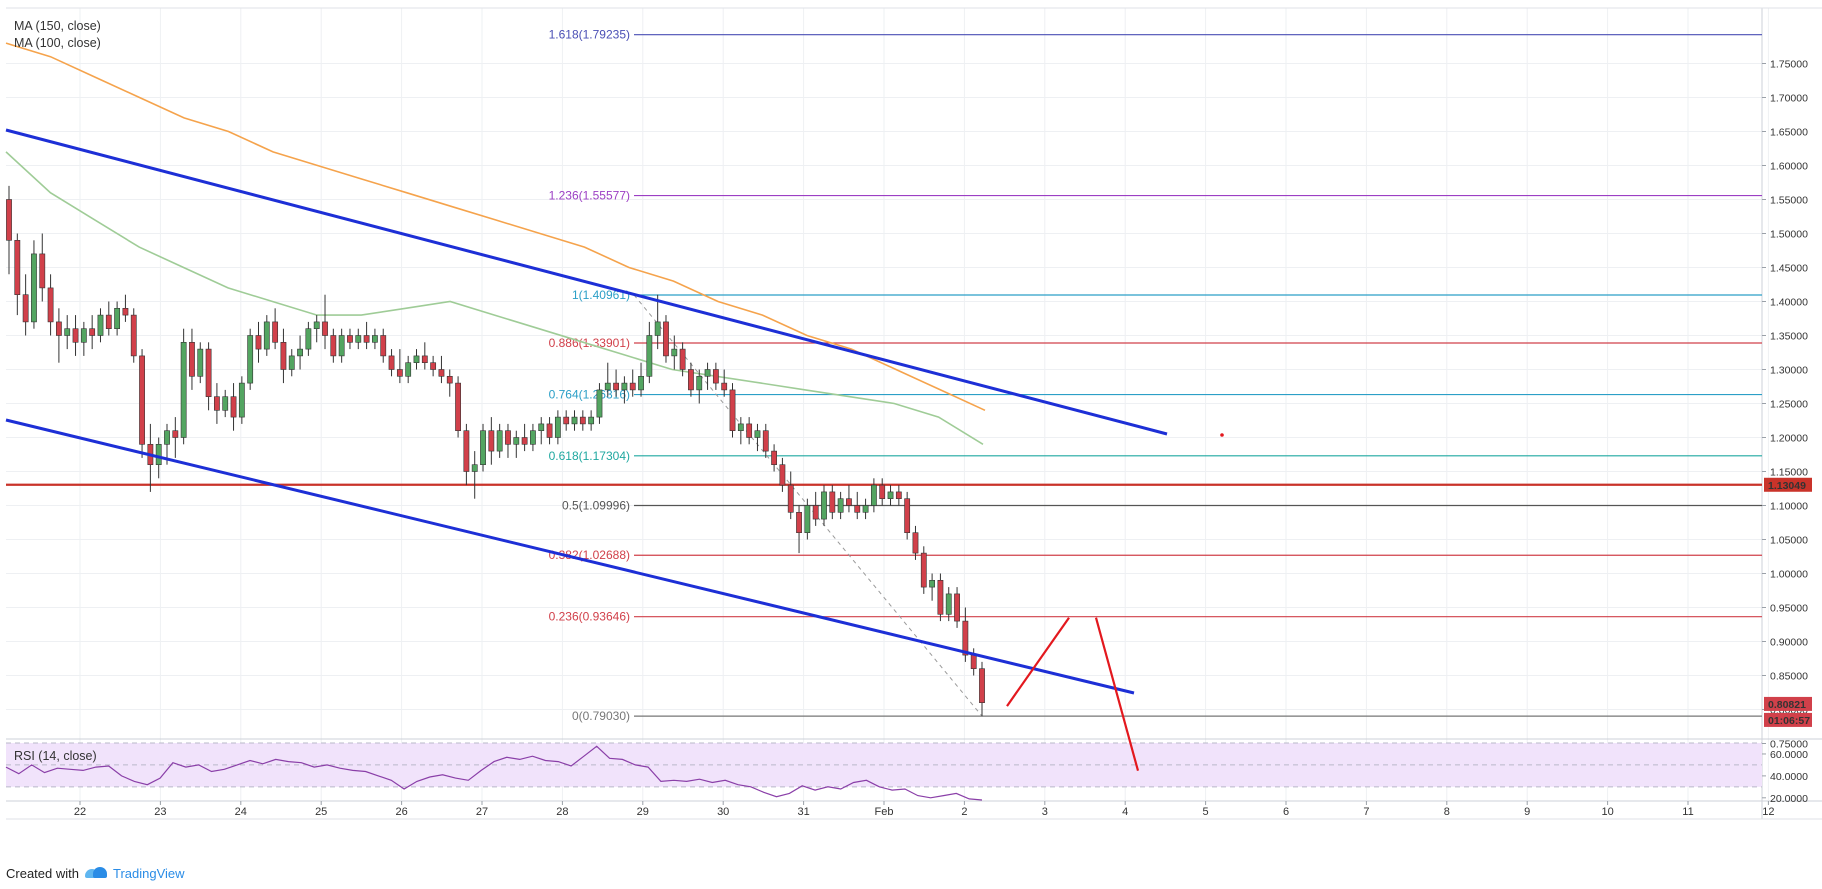  What do you see at coordinates (1788, 484) in the screenshot?
I see `level-price-badge` at bounding box center [1788, 484].